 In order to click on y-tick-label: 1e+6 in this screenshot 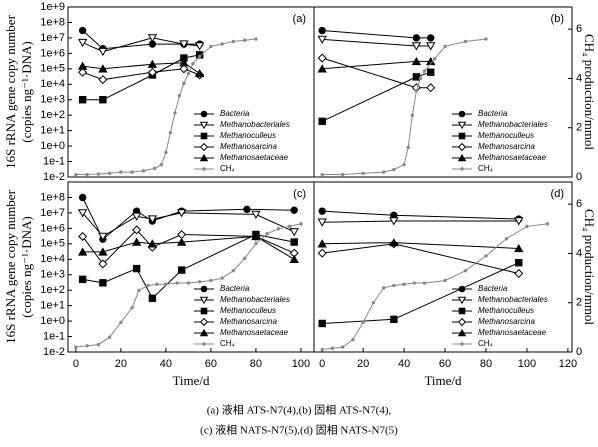, I will do `click(52, 228)`.